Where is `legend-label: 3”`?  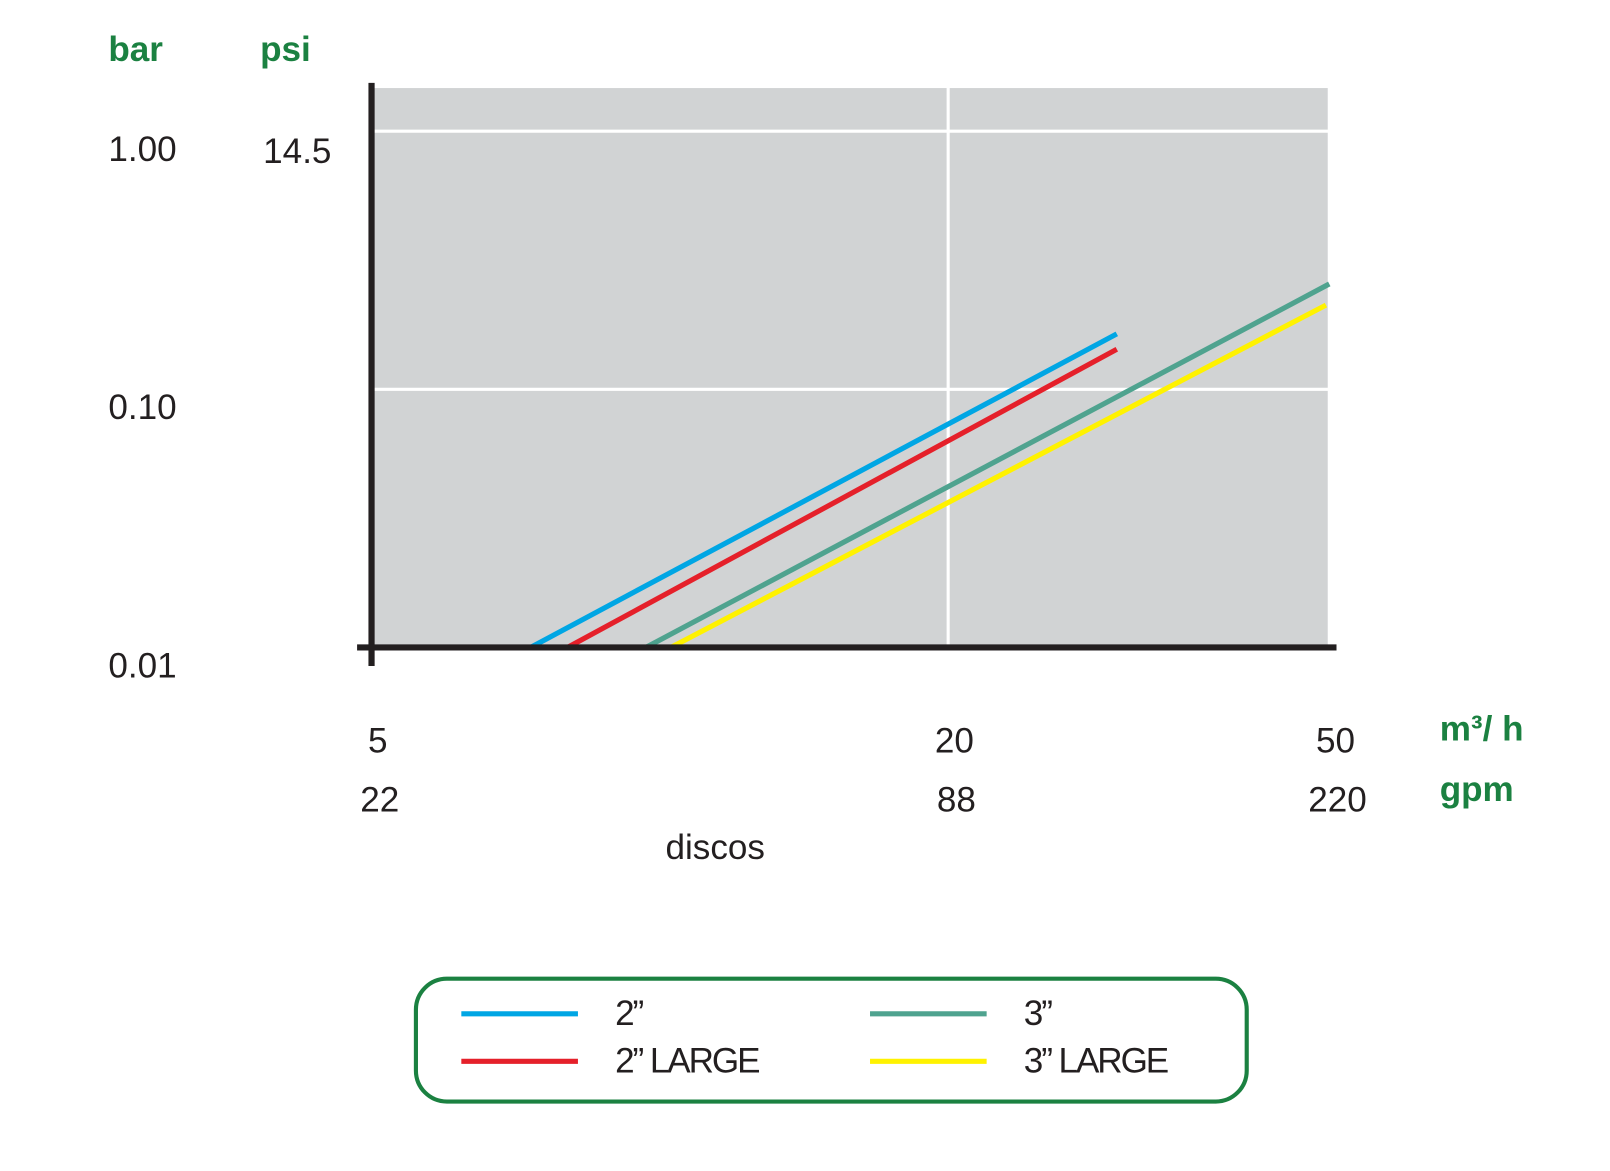
legend-label: 3” is located at coordinates (1038, 1013).